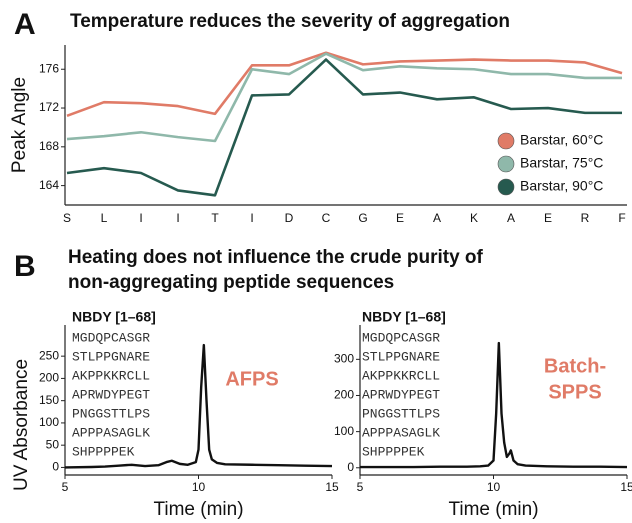  Describe the element at coordinates (575, 366) in the screenshot. I see `method-label: Batch-` at that location.